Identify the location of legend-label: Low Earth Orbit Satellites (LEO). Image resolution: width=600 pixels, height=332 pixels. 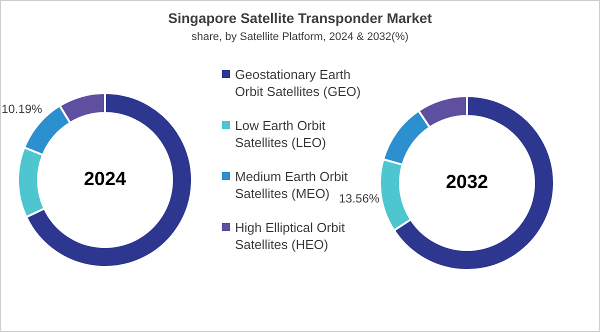
(281, 134).